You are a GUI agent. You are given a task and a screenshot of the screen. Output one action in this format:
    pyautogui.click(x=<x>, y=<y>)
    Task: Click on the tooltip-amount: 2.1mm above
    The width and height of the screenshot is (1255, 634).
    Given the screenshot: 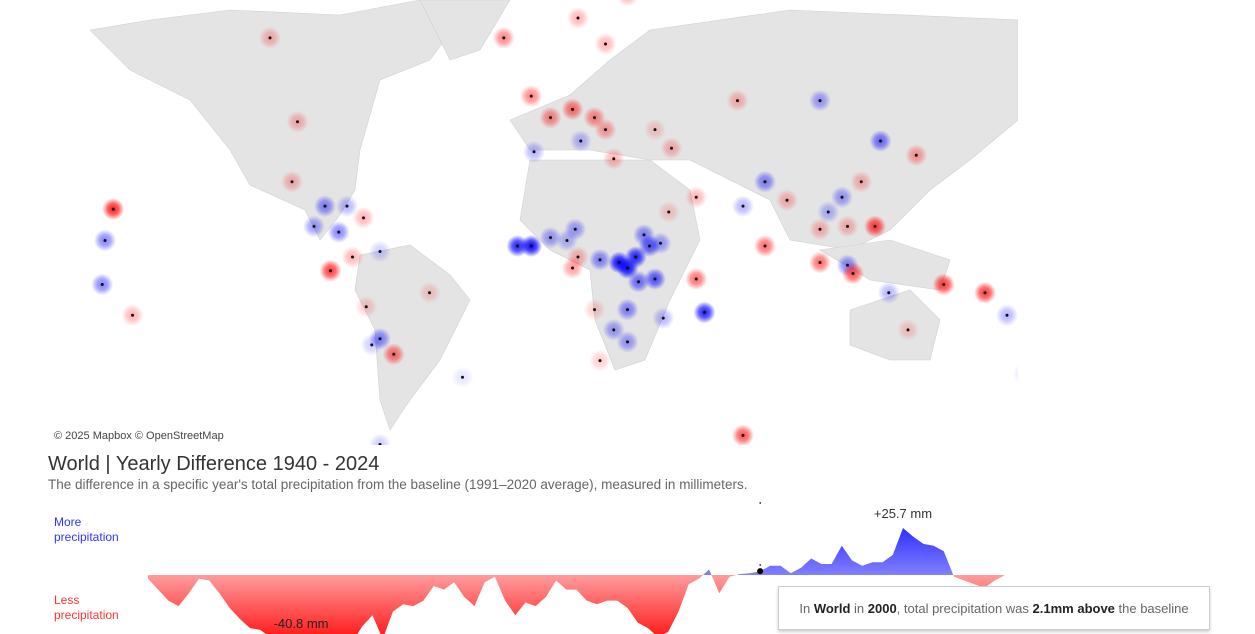 What is the action you would take?
    pyautogui.click(x=1073, y=608)
    